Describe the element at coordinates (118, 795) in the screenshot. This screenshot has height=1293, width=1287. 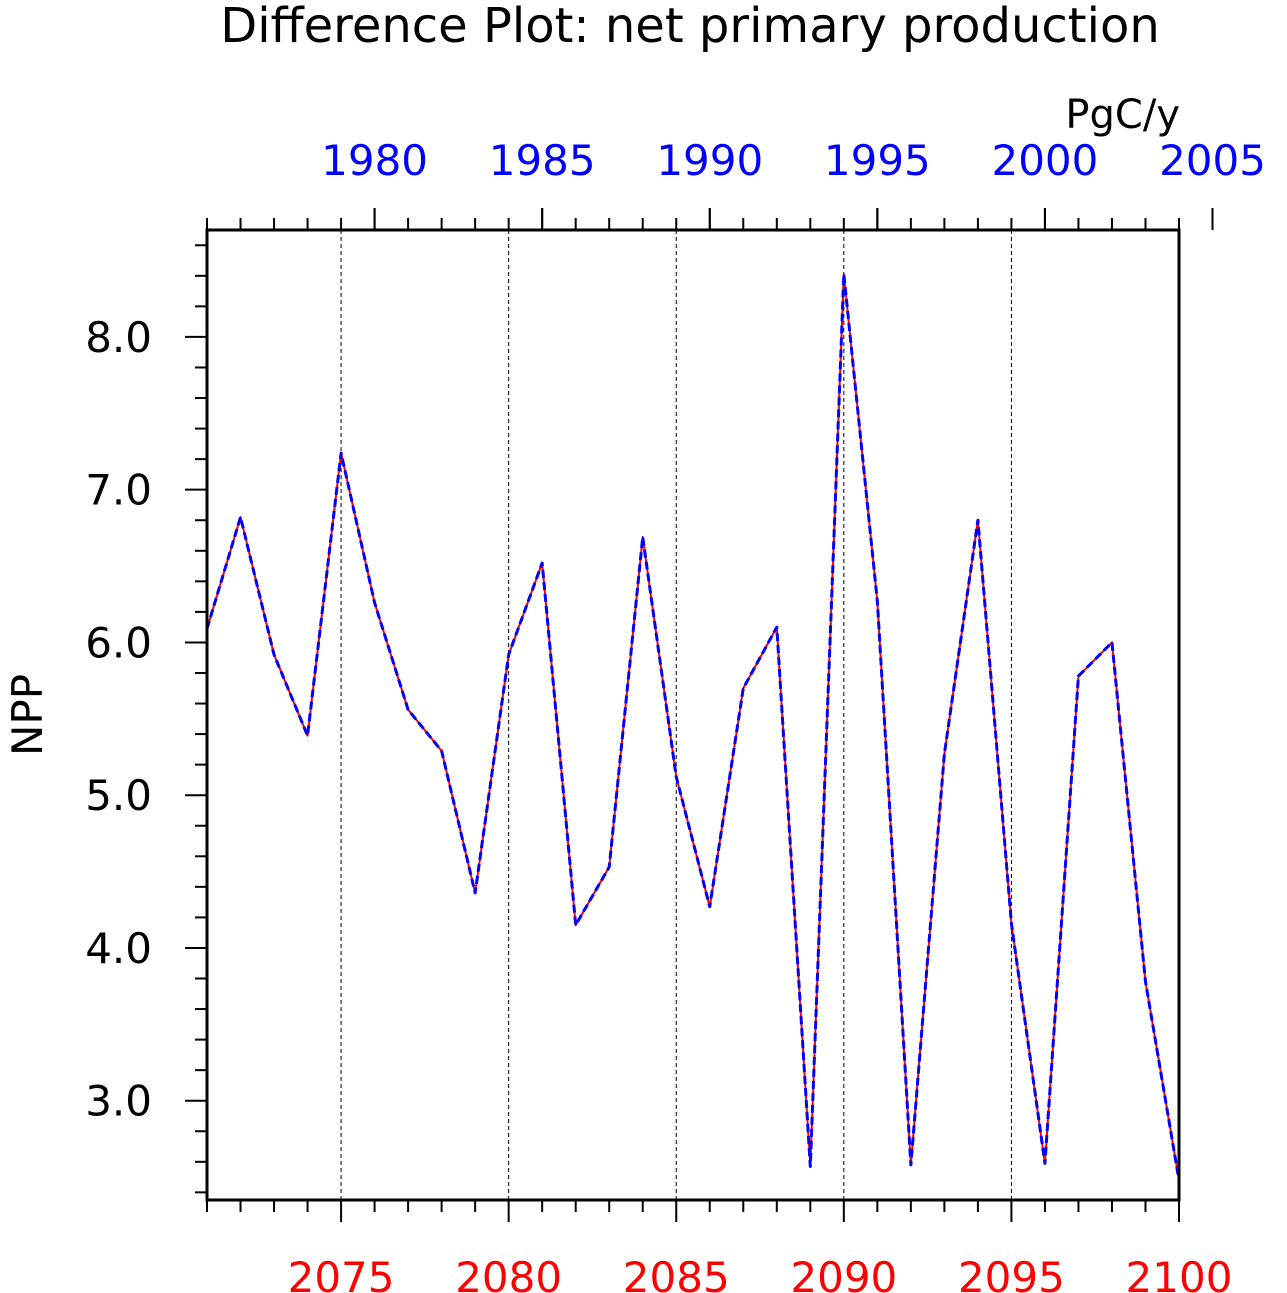
I see `y-tick-label: 5.0` at that location.